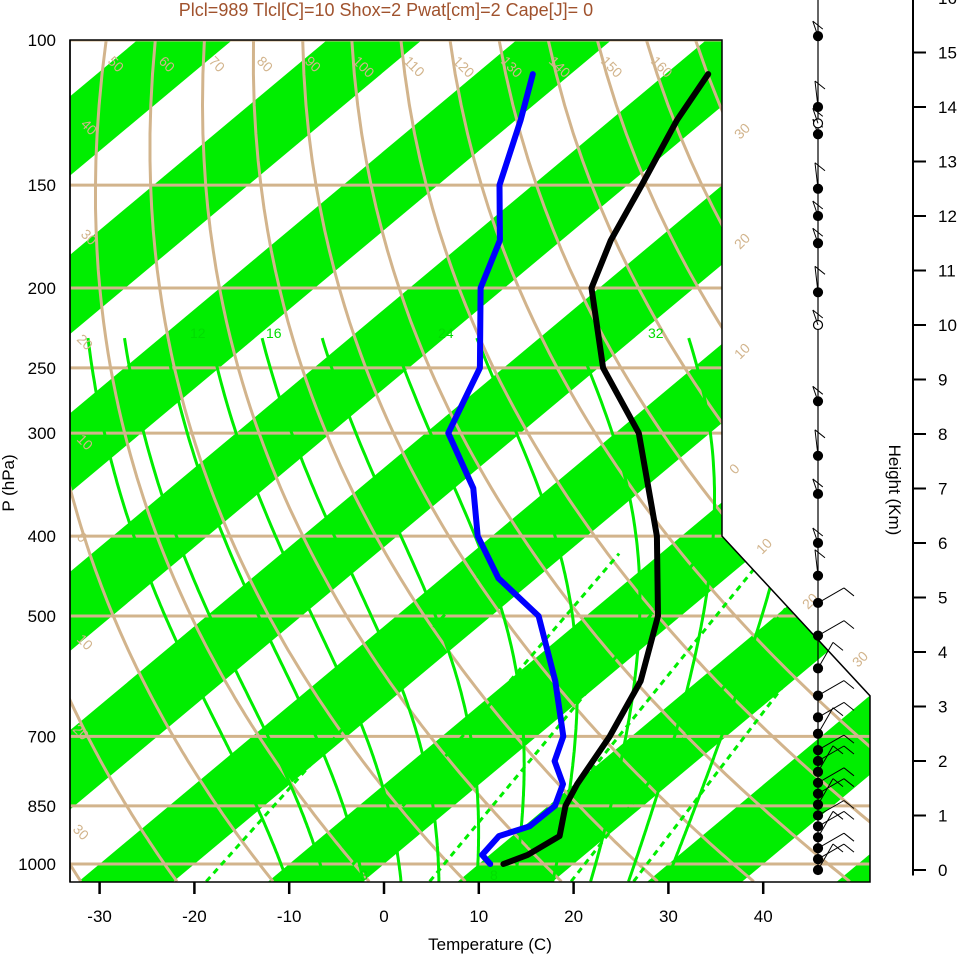 This screenshot has width=961, height=957. I want to click on height-axis-title: Height (Km), so click(894, 490).